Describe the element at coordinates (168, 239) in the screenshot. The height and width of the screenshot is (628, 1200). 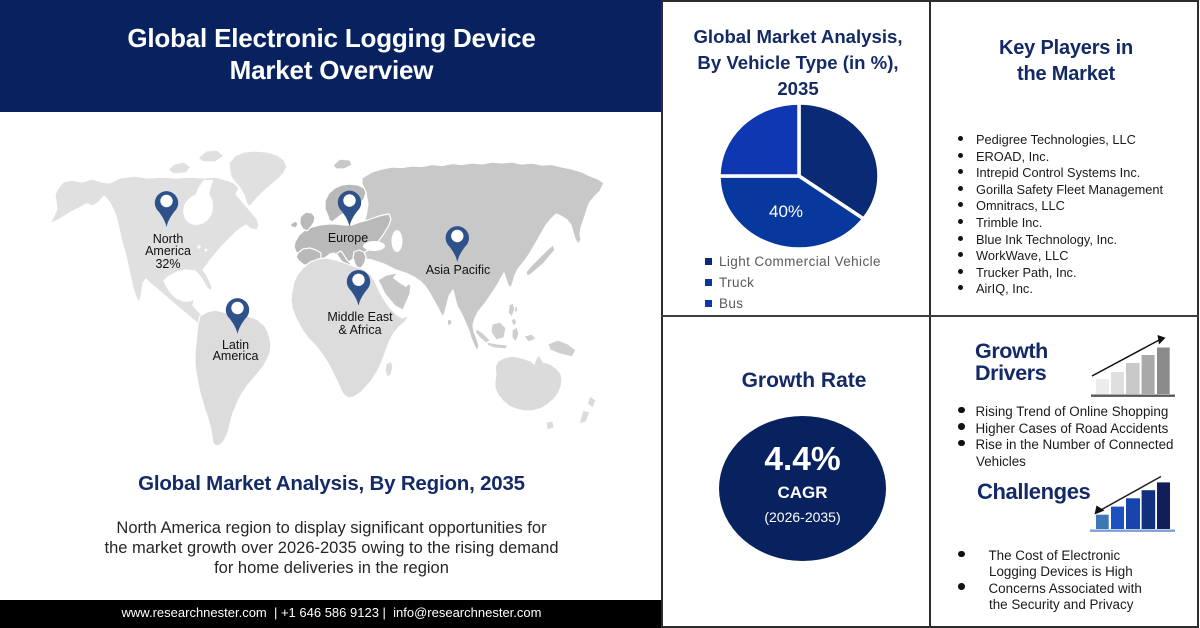
I see `svg-text: North` at that location.